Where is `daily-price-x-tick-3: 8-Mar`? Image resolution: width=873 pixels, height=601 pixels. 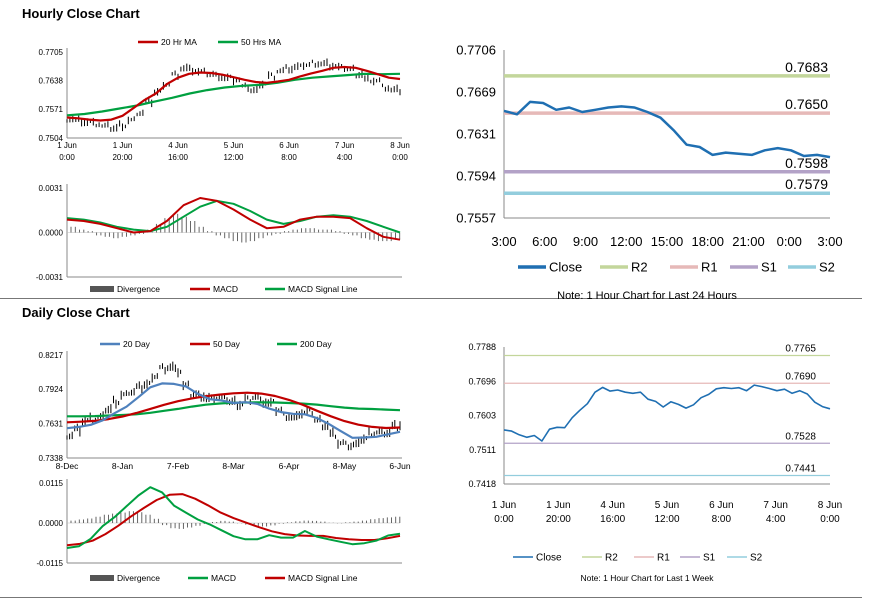
daily-price-x-tick-3: 8-Mar is located at coordinates (233, 466).